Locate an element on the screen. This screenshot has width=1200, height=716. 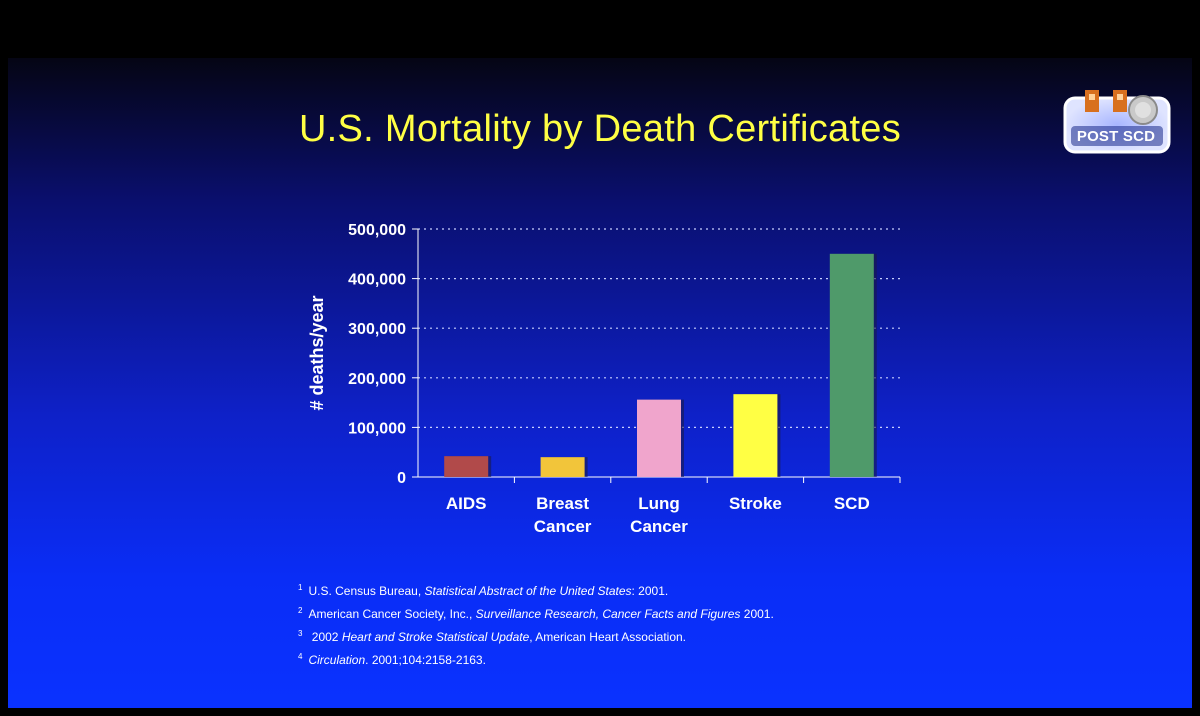
footnote-text: Heart and Stroke Statistical Update is located at coordinates (435, 637).